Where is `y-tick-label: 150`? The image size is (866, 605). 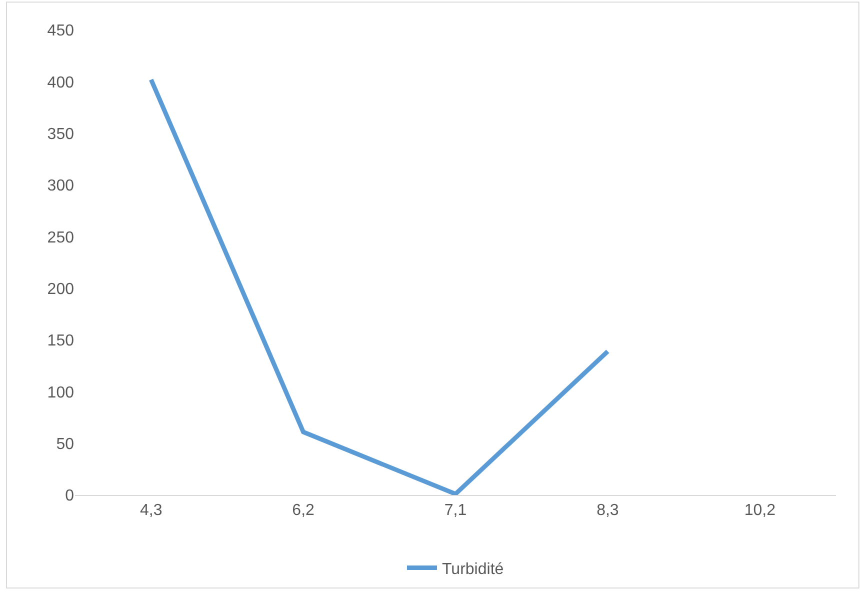
y-tick-label: 150 is located at coordinates (60, 341).